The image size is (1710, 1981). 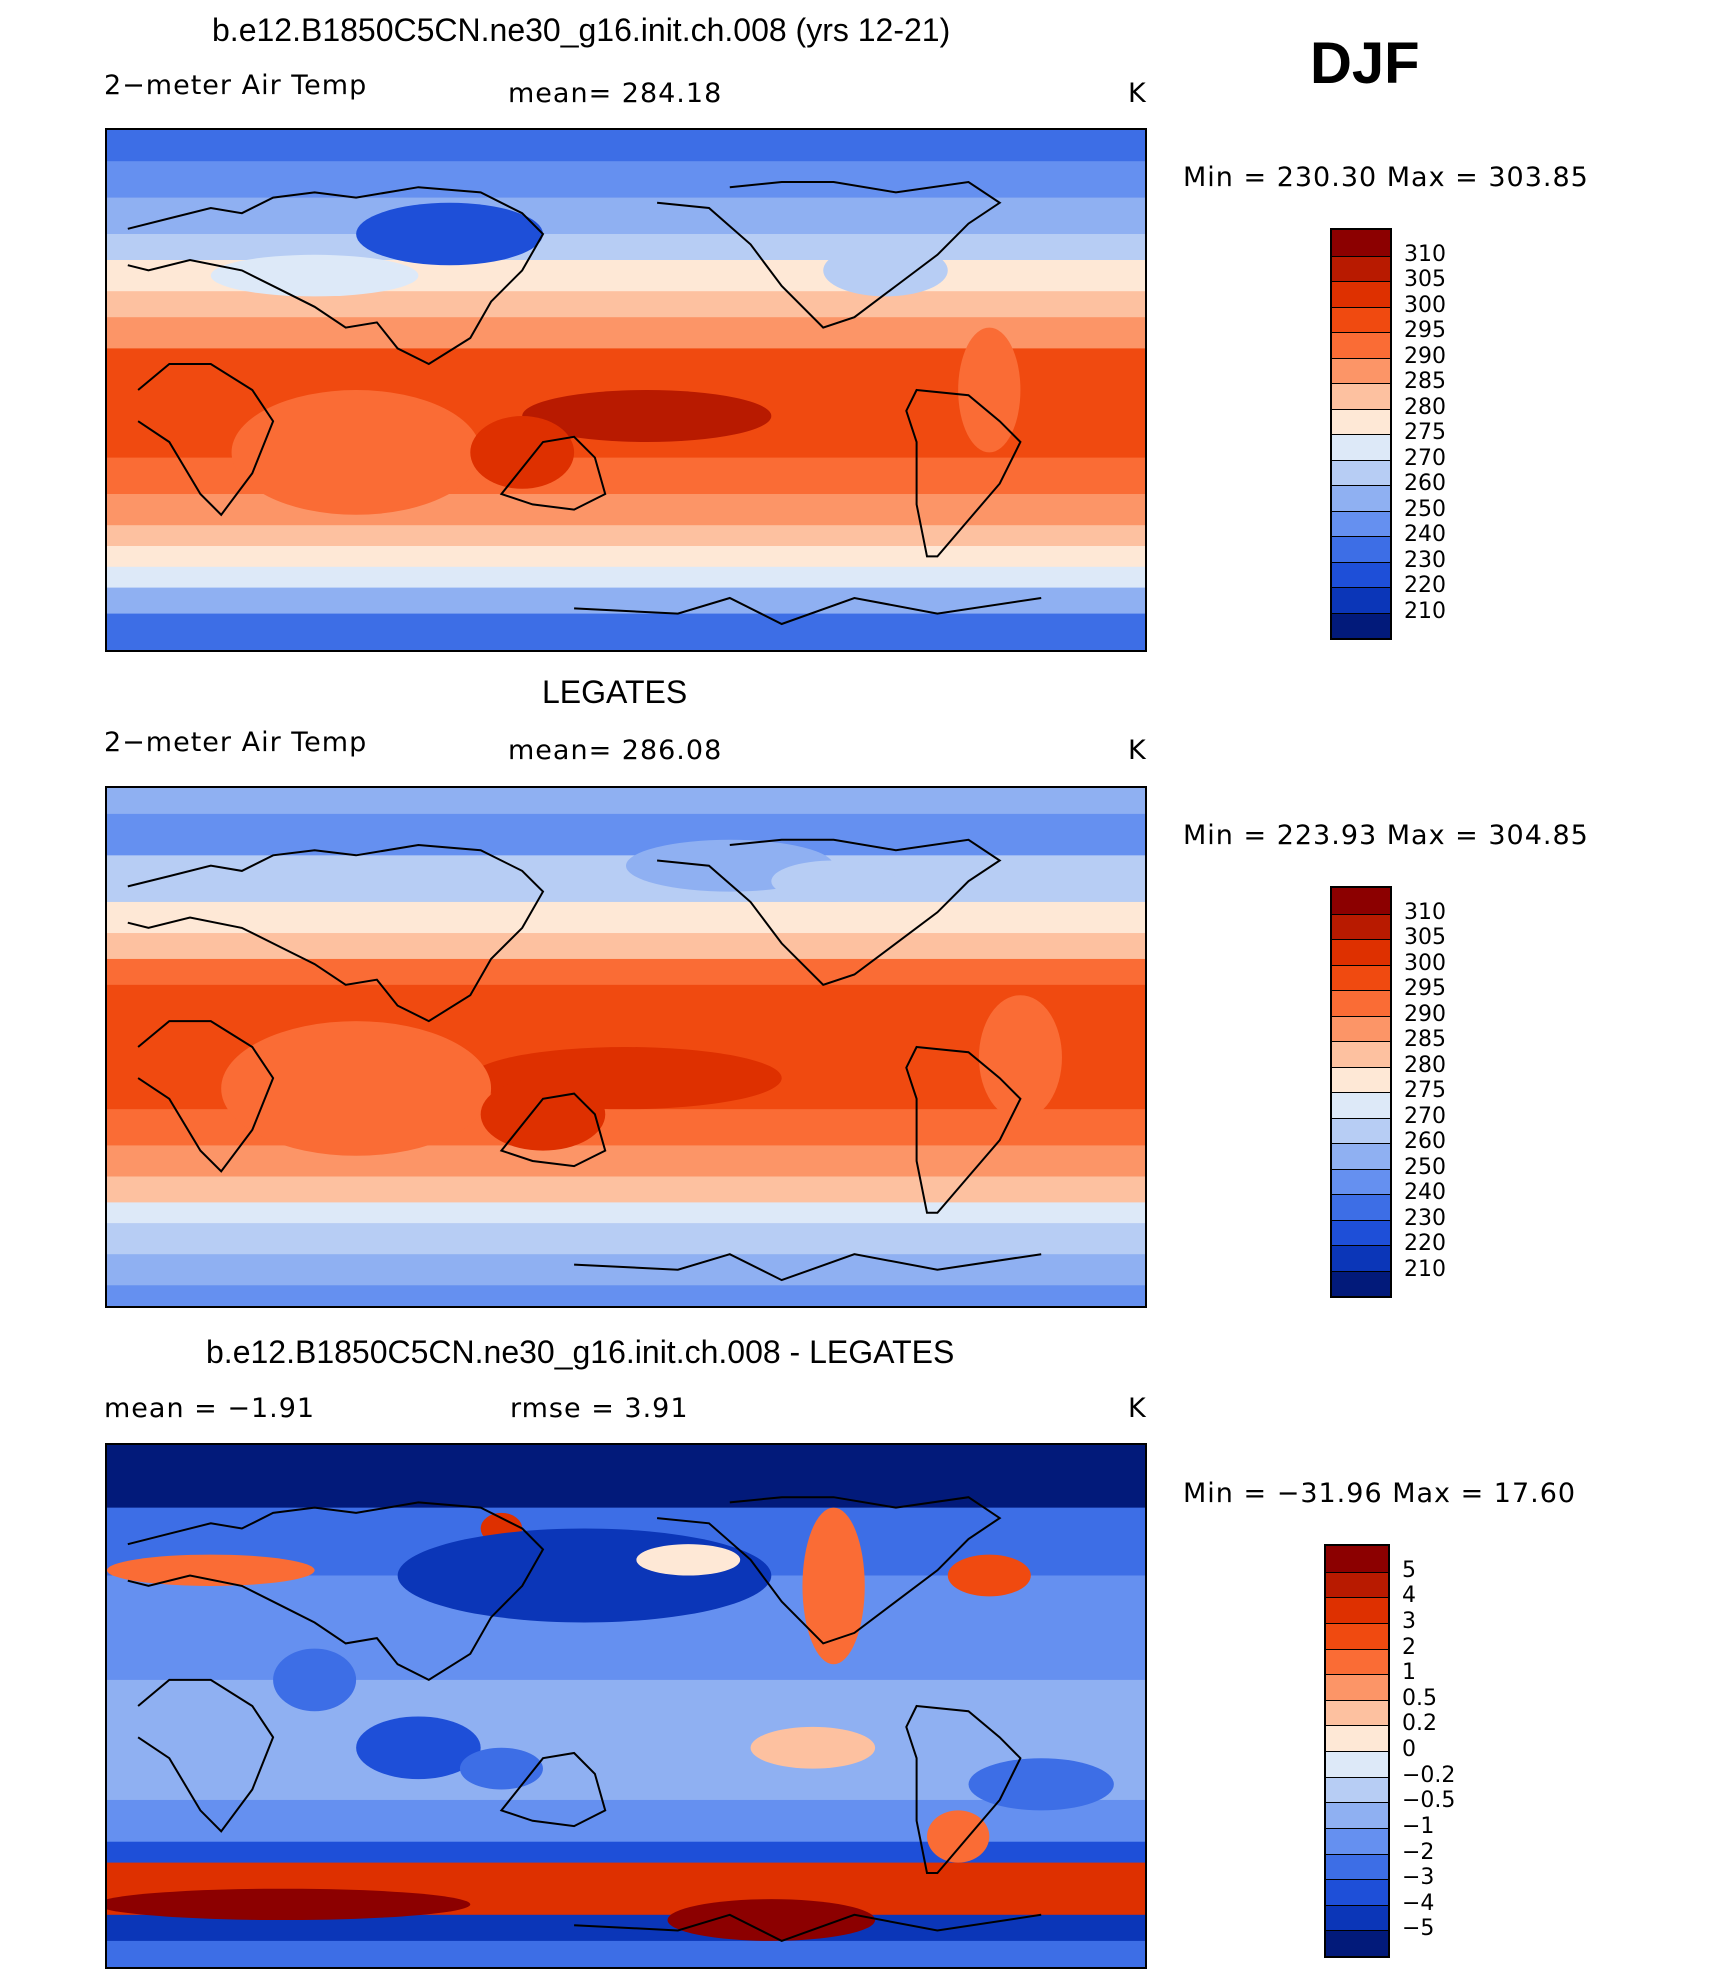 What do you see at coordinates (236, 85) in the screenshot?
I see `variable-label: 2−meter Air Temp` at bounding box center [236, 85].